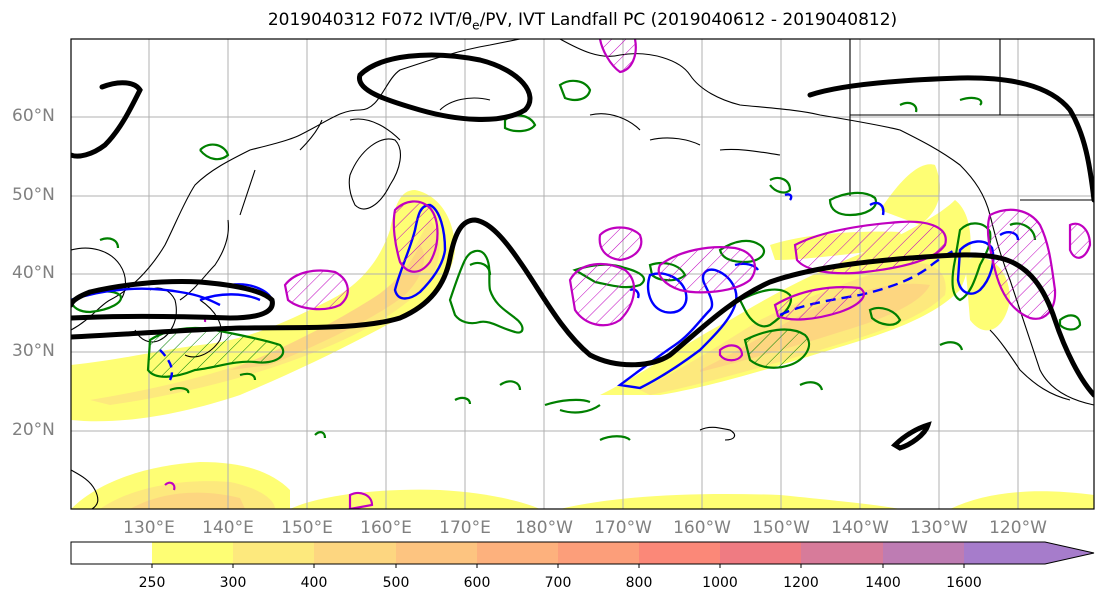 This screenshot has width=1105, height=603. What do you see at coordinates (314, 583) in the screenshot?
I see `colorbar-label-400: 400` at bounding box center [314, 583].